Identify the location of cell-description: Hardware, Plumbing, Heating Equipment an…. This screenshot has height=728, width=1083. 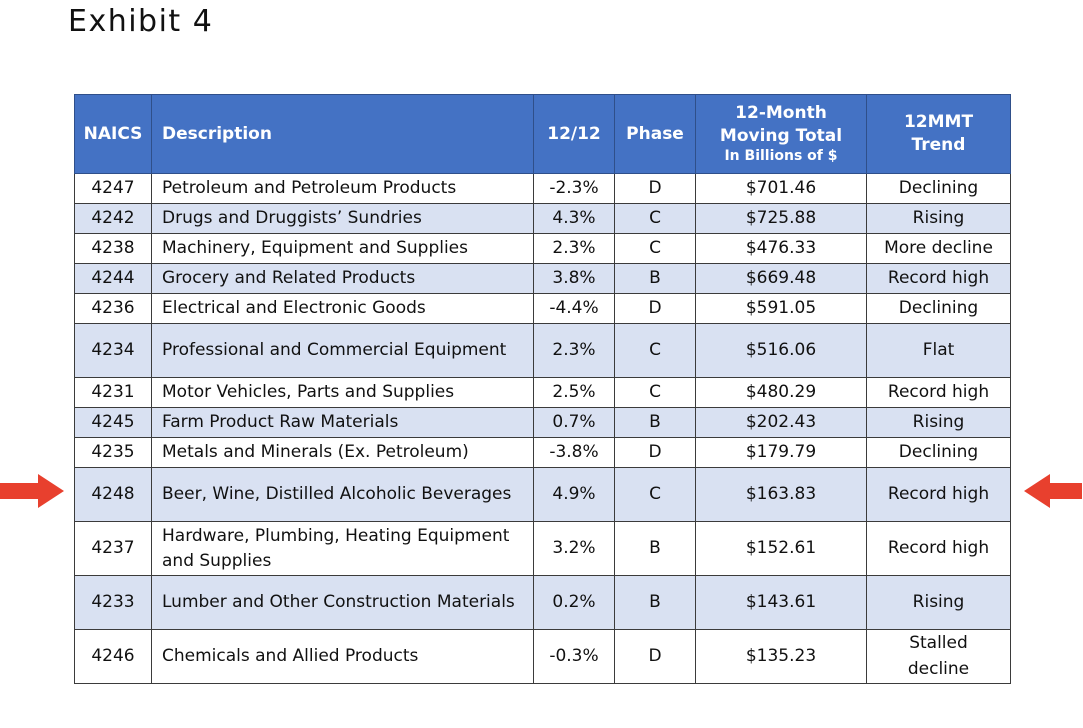
(342, 548).